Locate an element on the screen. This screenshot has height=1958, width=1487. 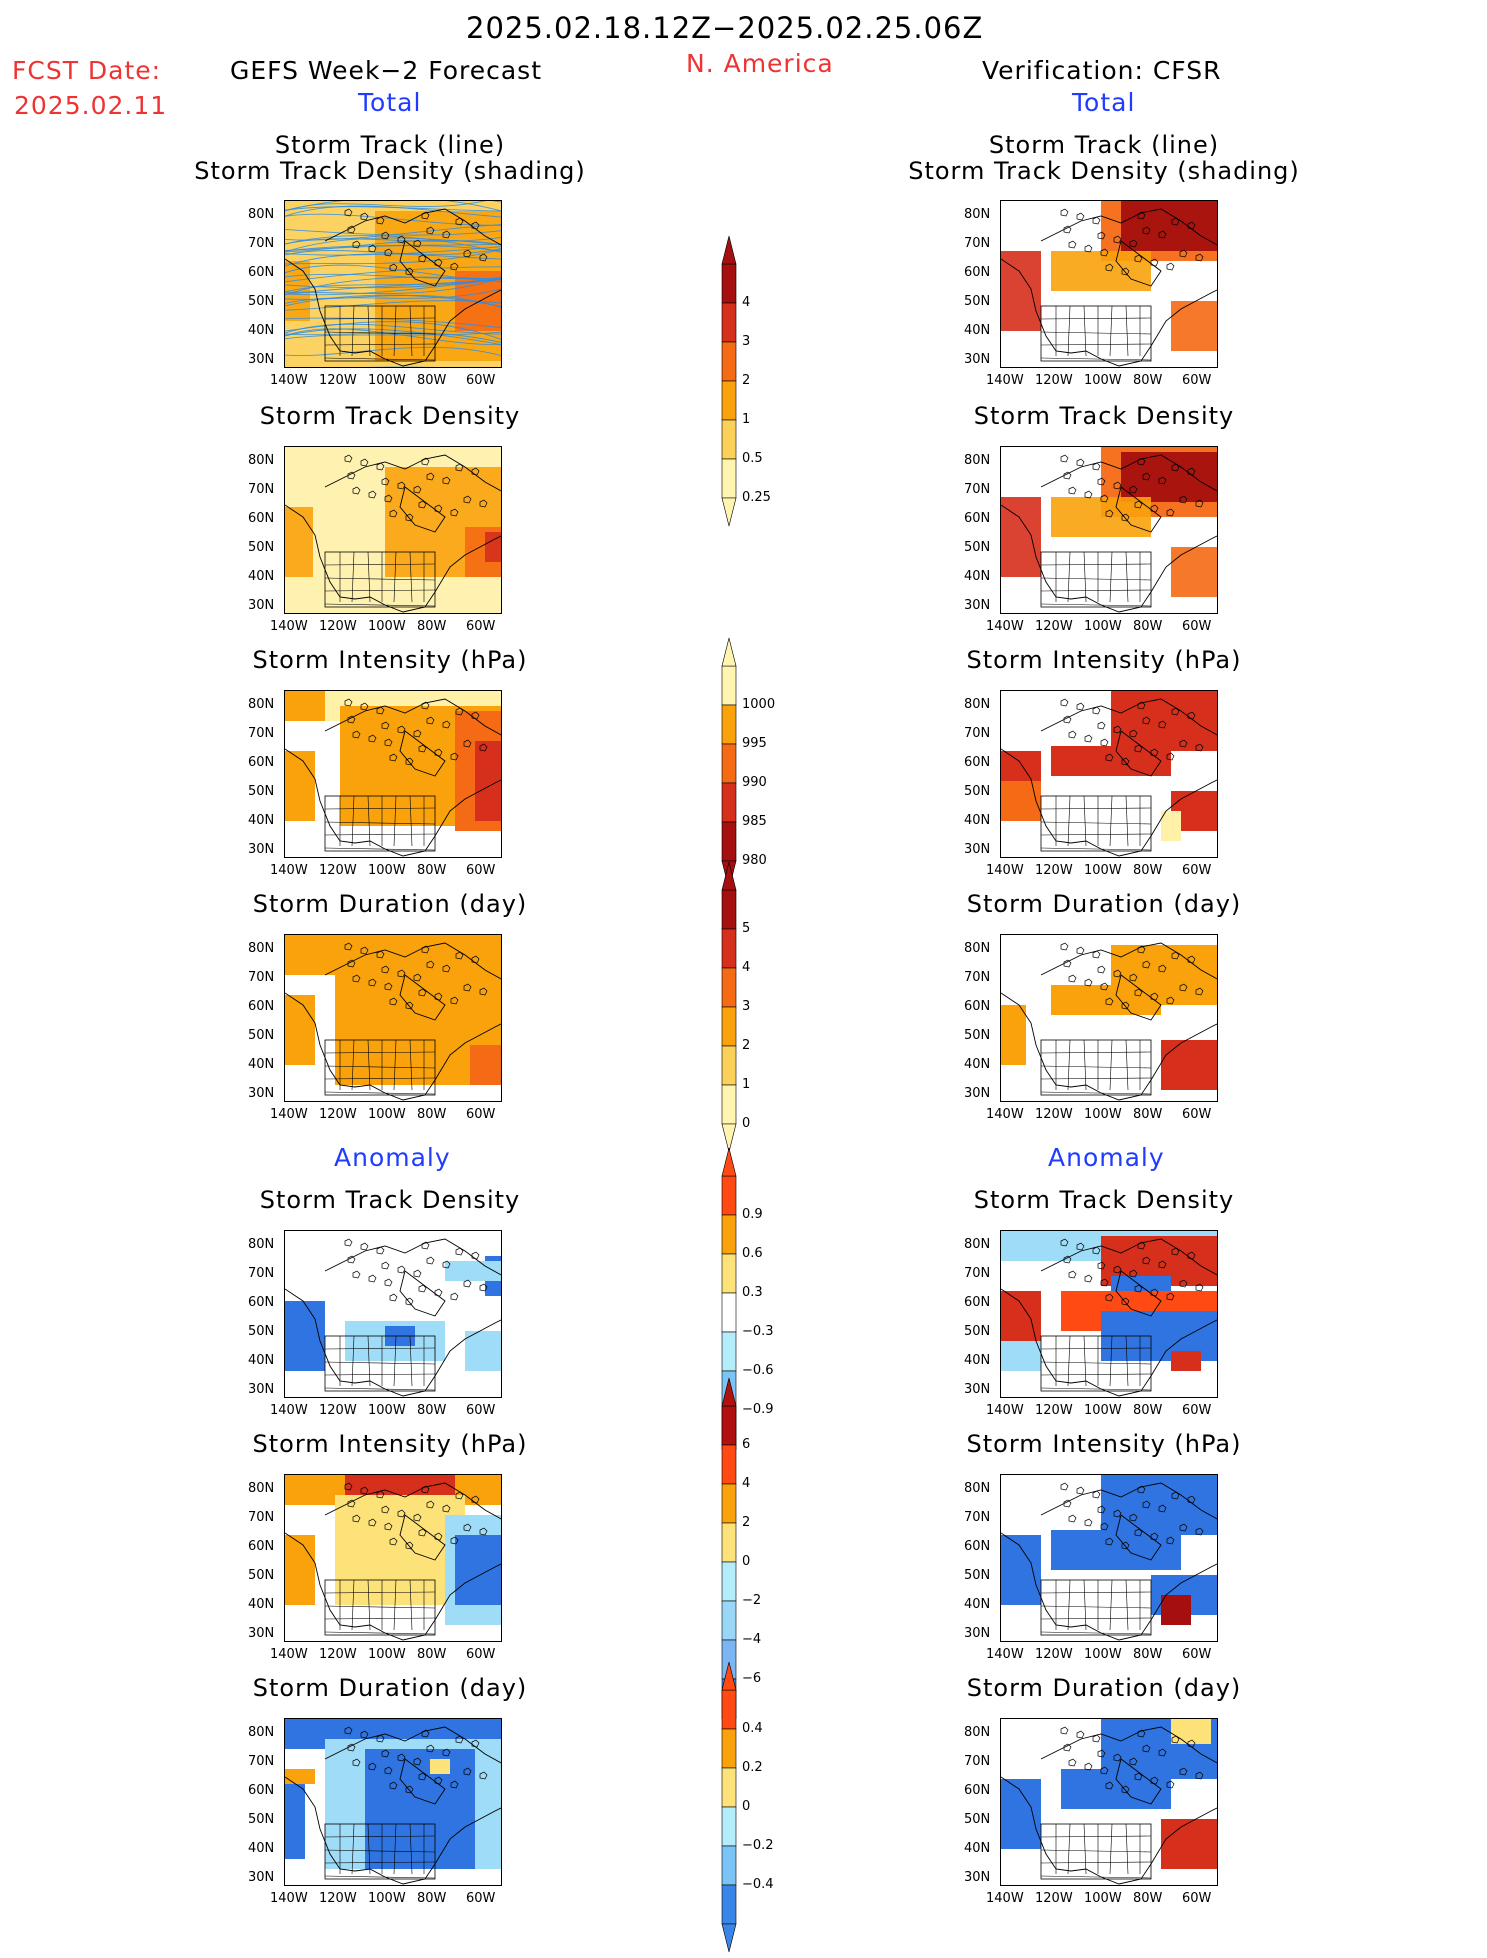
left-p5-lon-label: 140W is located at coordinates (289, 1410).